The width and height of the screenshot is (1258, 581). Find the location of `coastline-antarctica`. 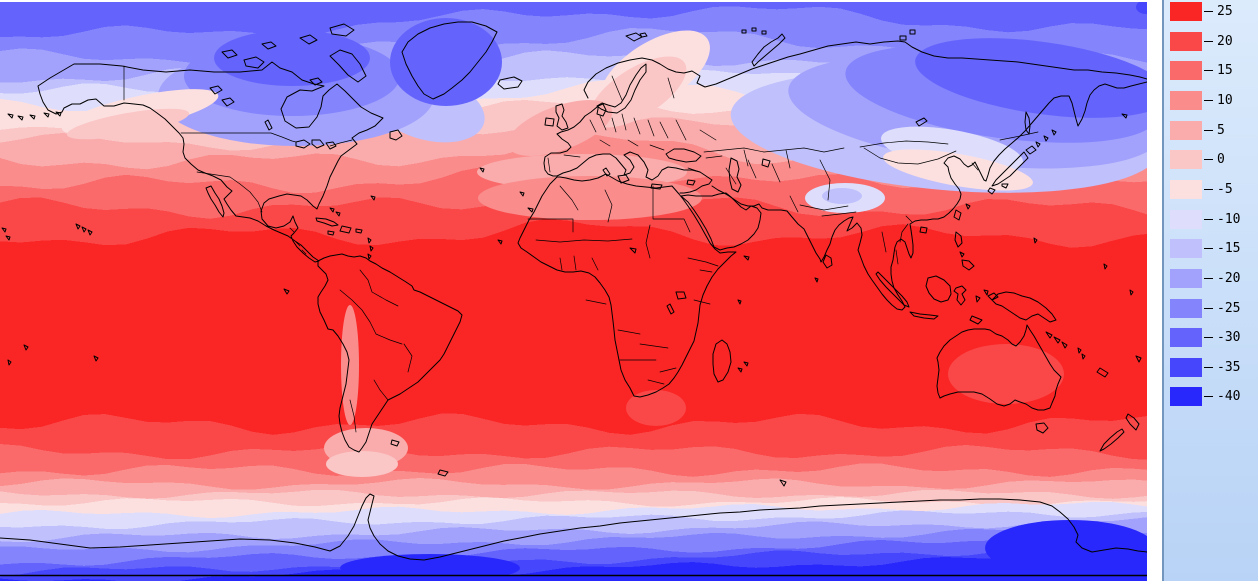

coastline-antarctica is located at coordinates (573, 527).